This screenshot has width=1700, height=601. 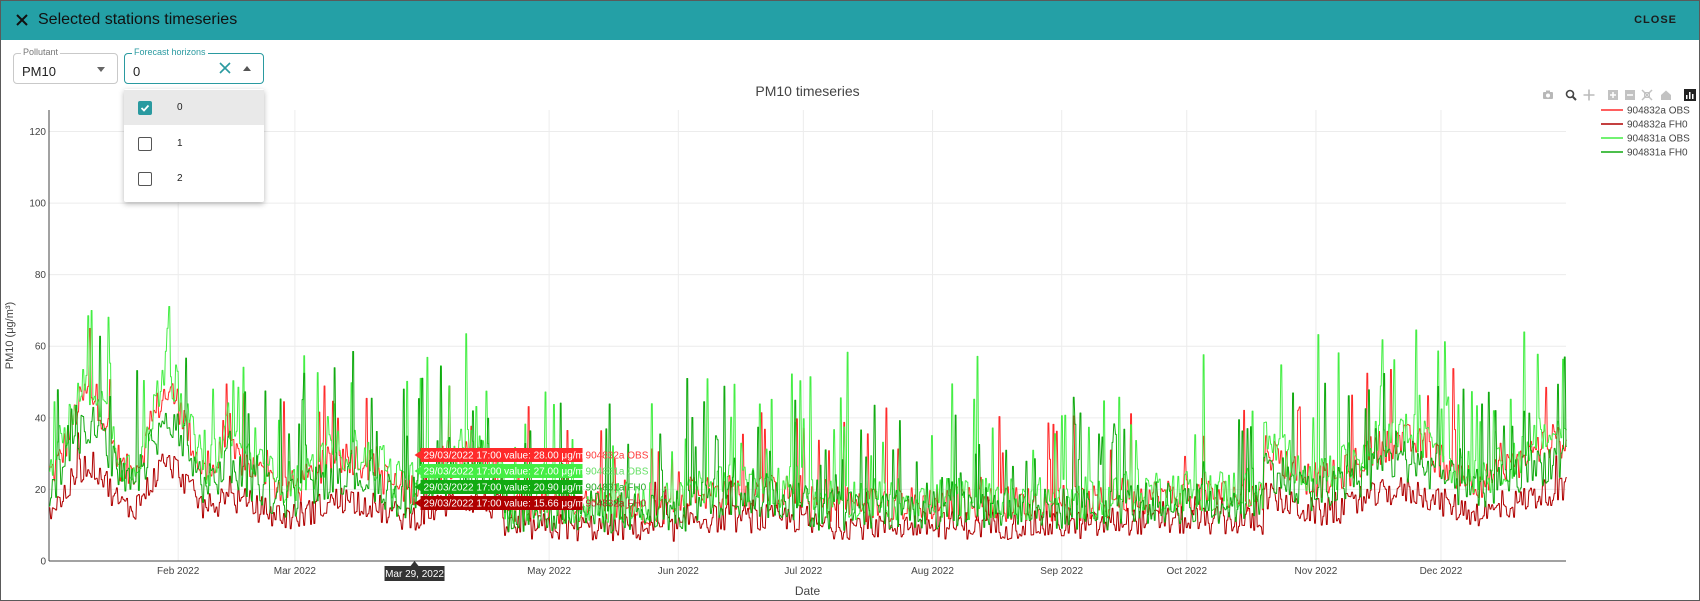 I want to click on horizon-option-0: 0, so click(x=194, y=107).